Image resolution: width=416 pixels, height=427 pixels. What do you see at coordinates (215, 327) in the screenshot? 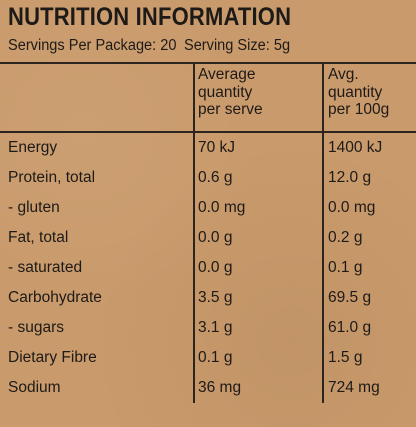
I see `per-serve-value: 3.1 g` at bounding box center [215, 327].